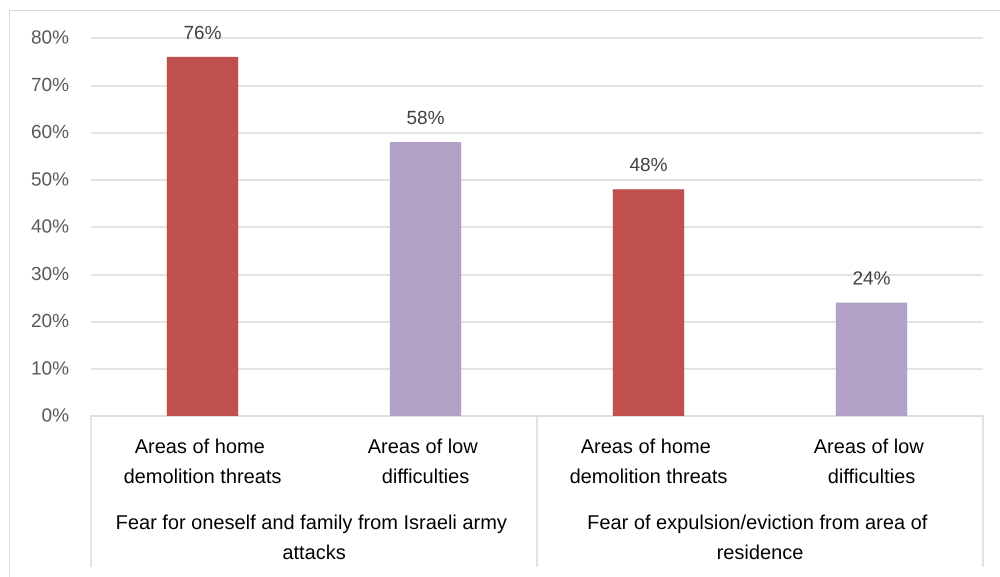 The height and width of the screenshot is (577, 1000). What do you see at coordinates (871, 279) in the screenshot?
I see `data-label: 24%` at bounding box center [871, 279].